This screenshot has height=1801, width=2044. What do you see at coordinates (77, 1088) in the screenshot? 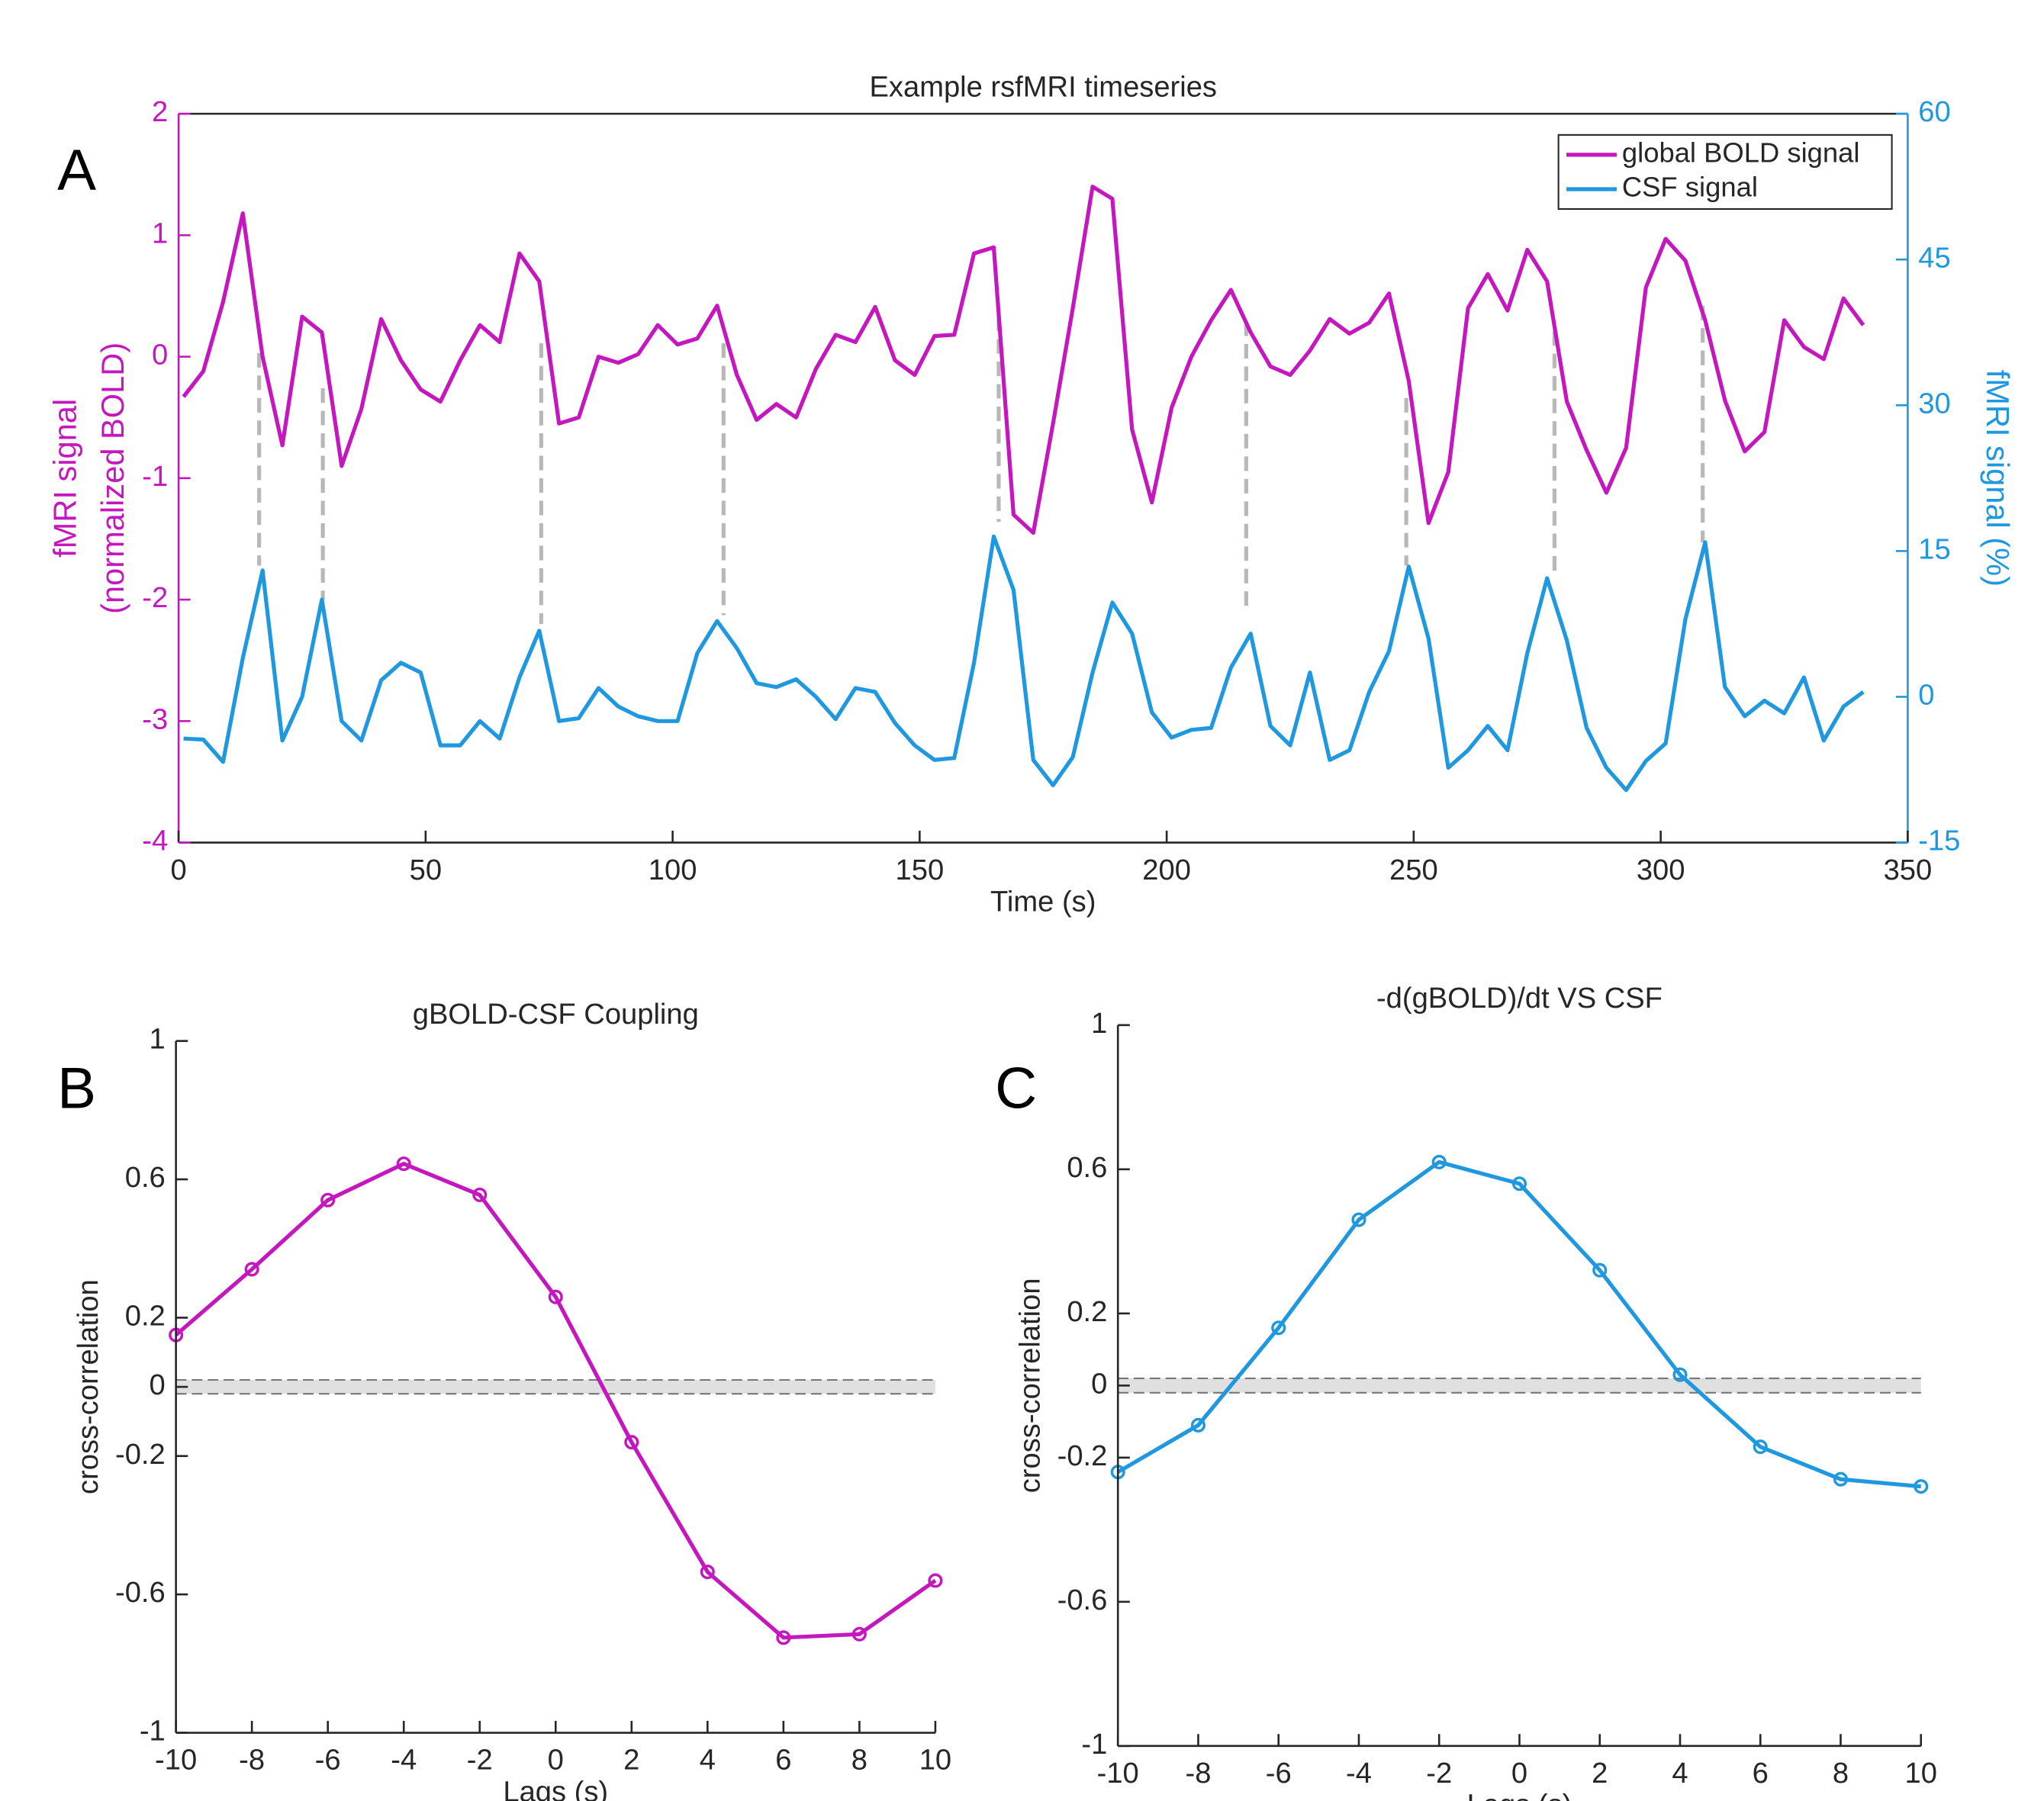
I see `panel-label: B` at bounding box center [77, 1088].